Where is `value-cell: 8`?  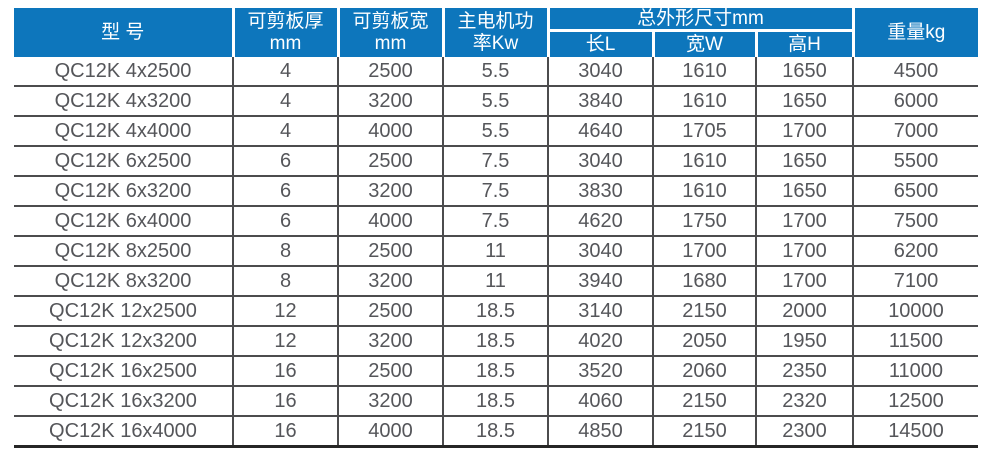 value-cell: 8 is located at coordinates (285, 252).